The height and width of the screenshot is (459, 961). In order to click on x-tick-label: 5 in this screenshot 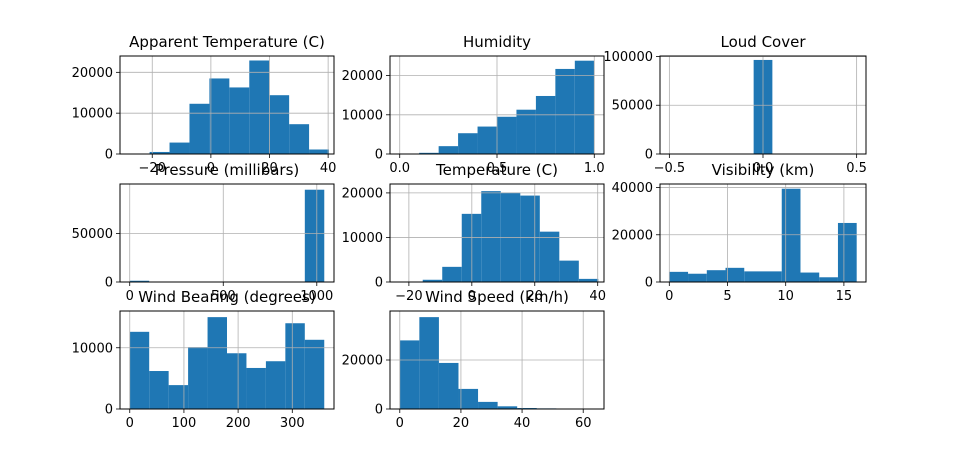, I will do `click(727, 296)`.